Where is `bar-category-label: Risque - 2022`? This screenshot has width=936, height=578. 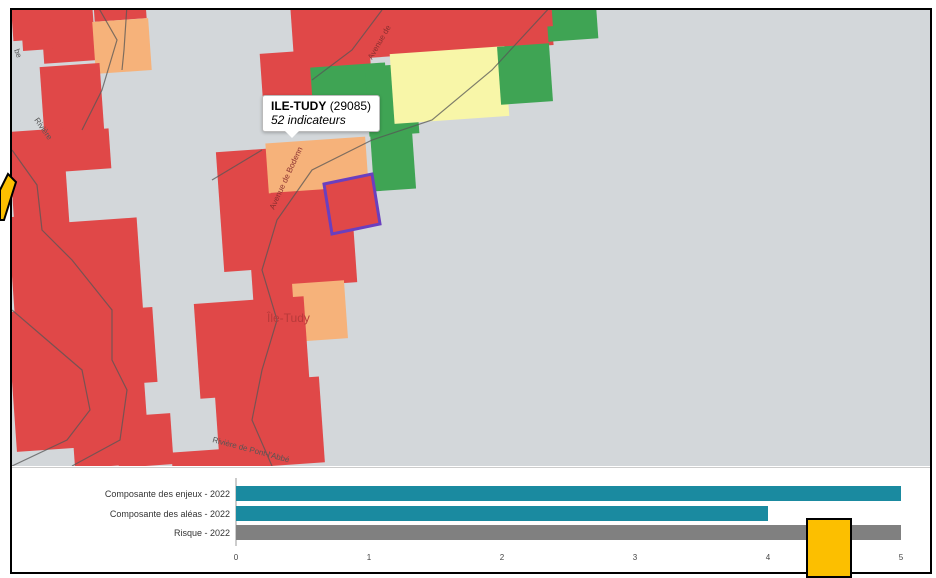
bar-category-label: Risque - 2022 is located at coordinates (202, 533).